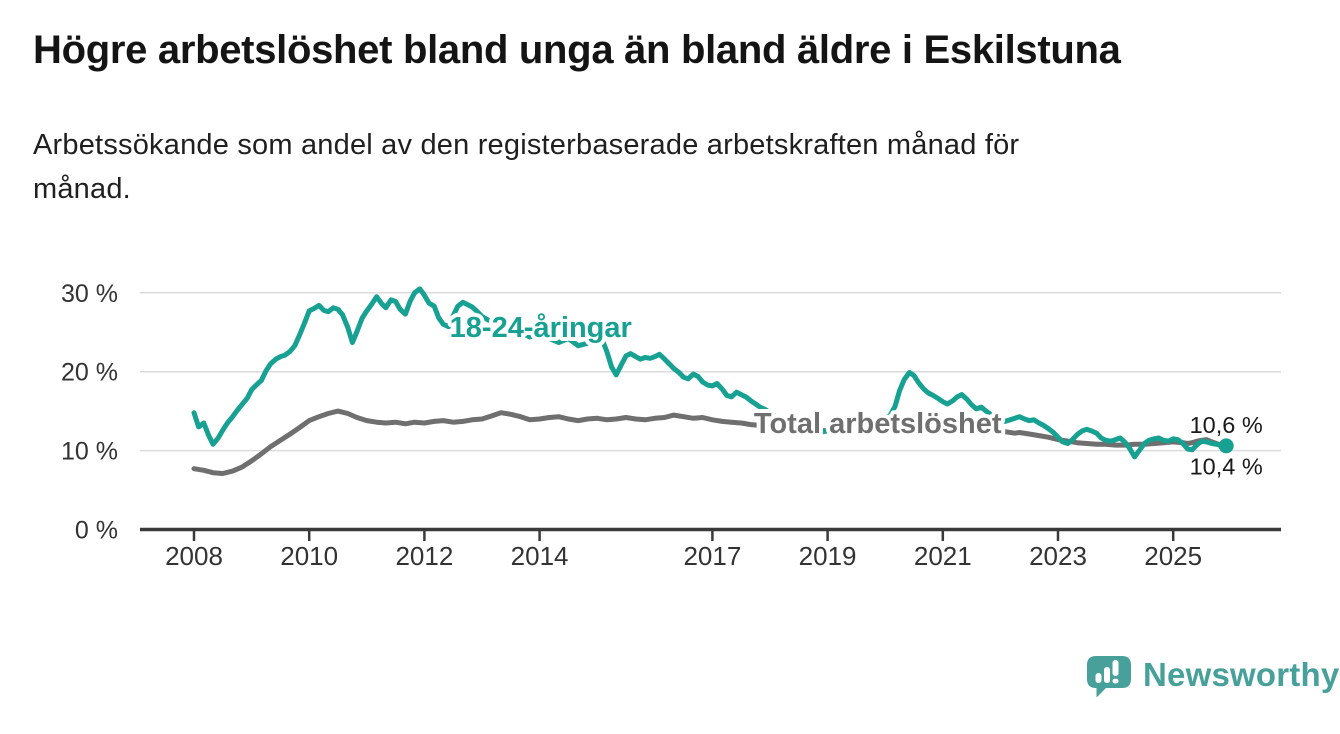 This screenshot has width=1340, height=734. I want to click on latest-value-dot, so click(1226, 446).